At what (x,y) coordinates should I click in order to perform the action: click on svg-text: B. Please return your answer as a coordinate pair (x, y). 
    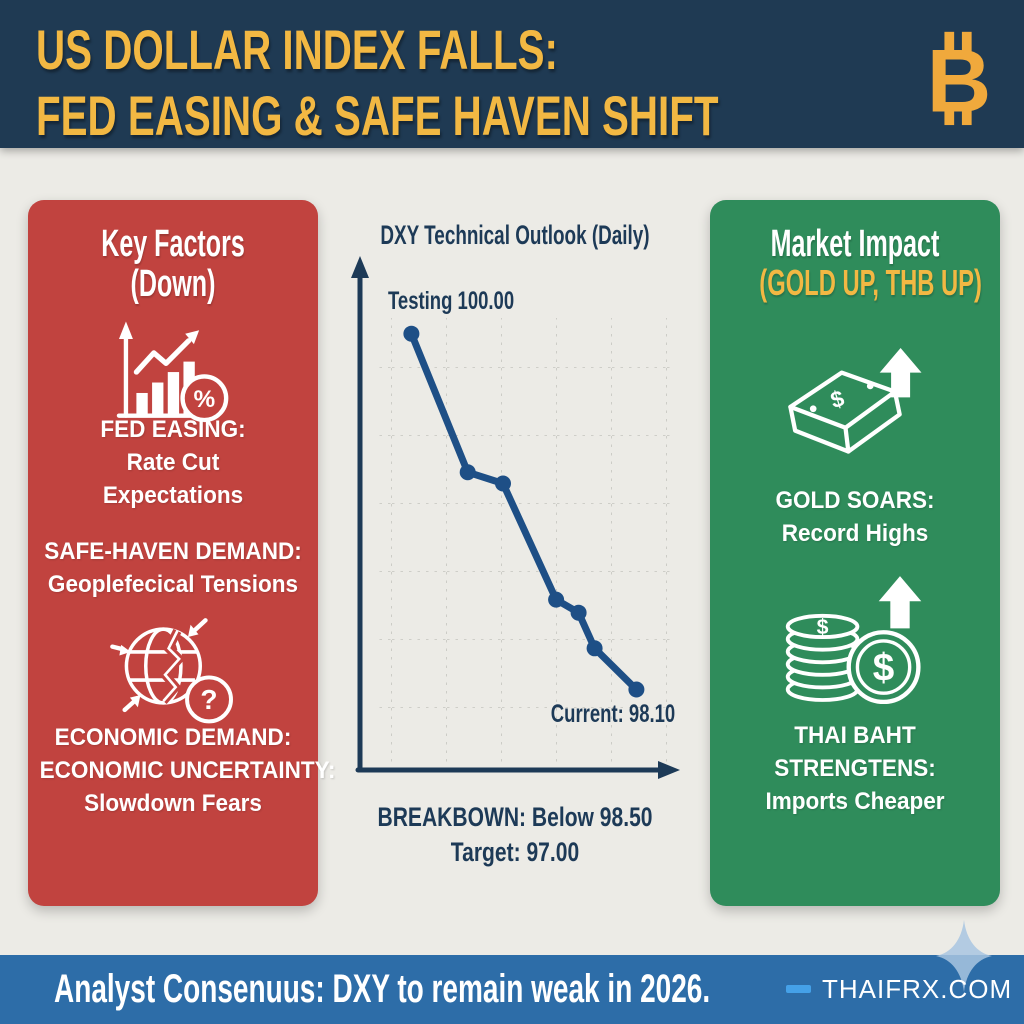
    Looking at the image, I should click on (959, 78).